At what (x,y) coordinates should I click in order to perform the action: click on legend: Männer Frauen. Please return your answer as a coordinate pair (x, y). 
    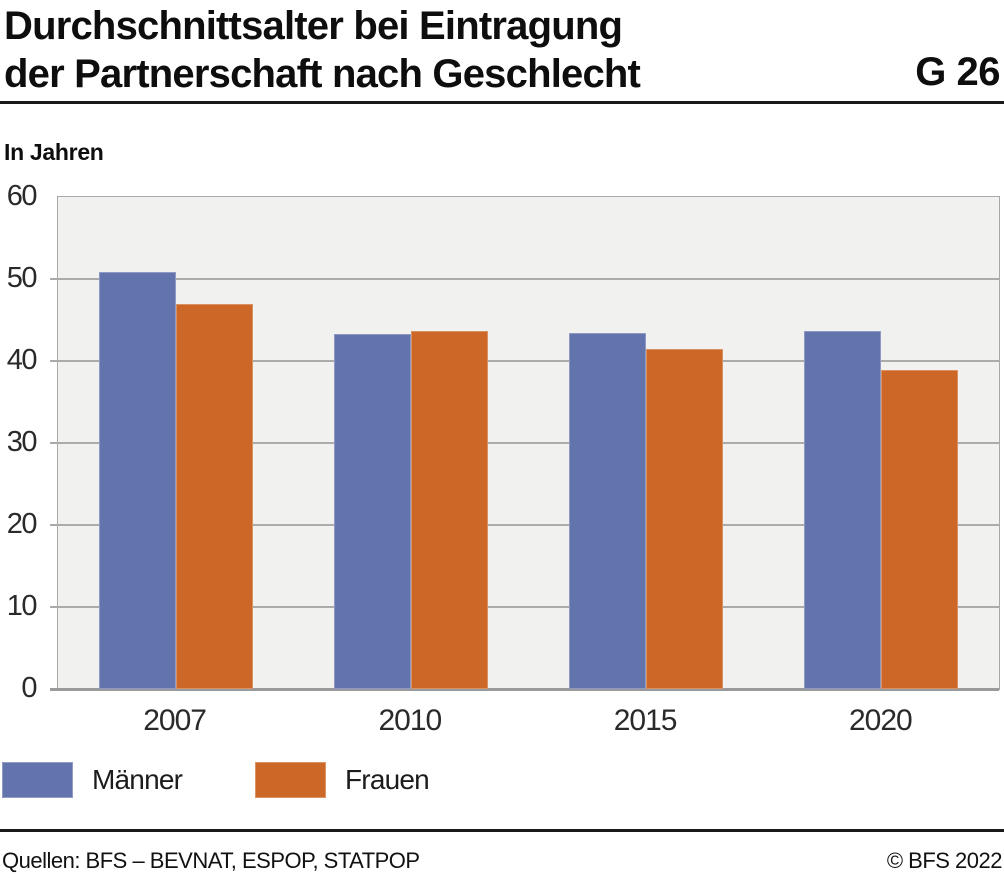
    Looking at the image, I should click on (352, 782).